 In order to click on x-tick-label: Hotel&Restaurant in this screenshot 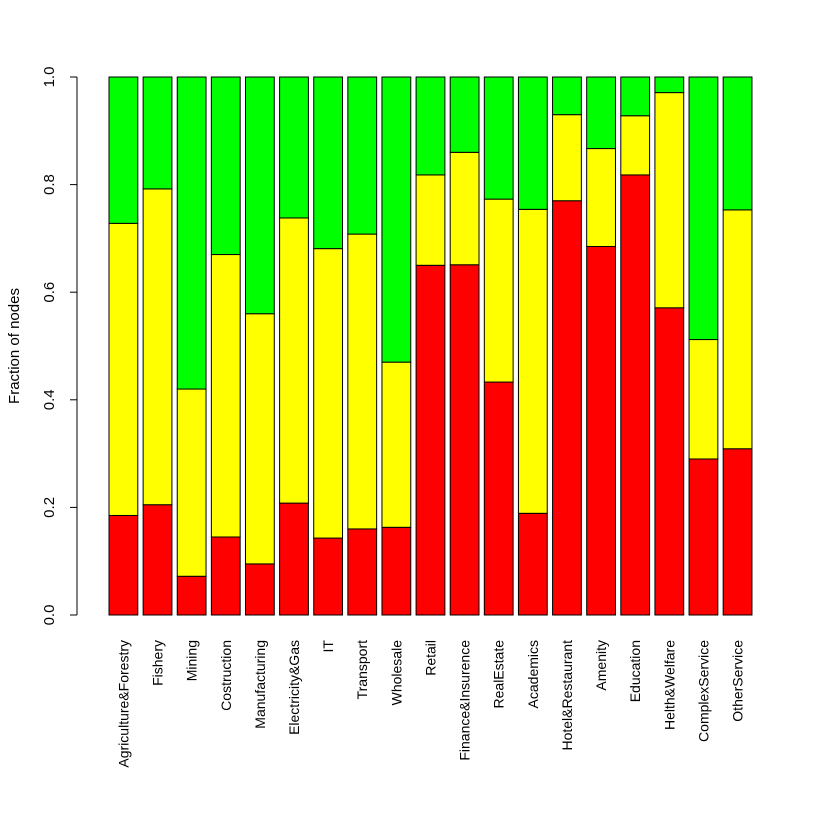, I will do `click(567, 695)`.